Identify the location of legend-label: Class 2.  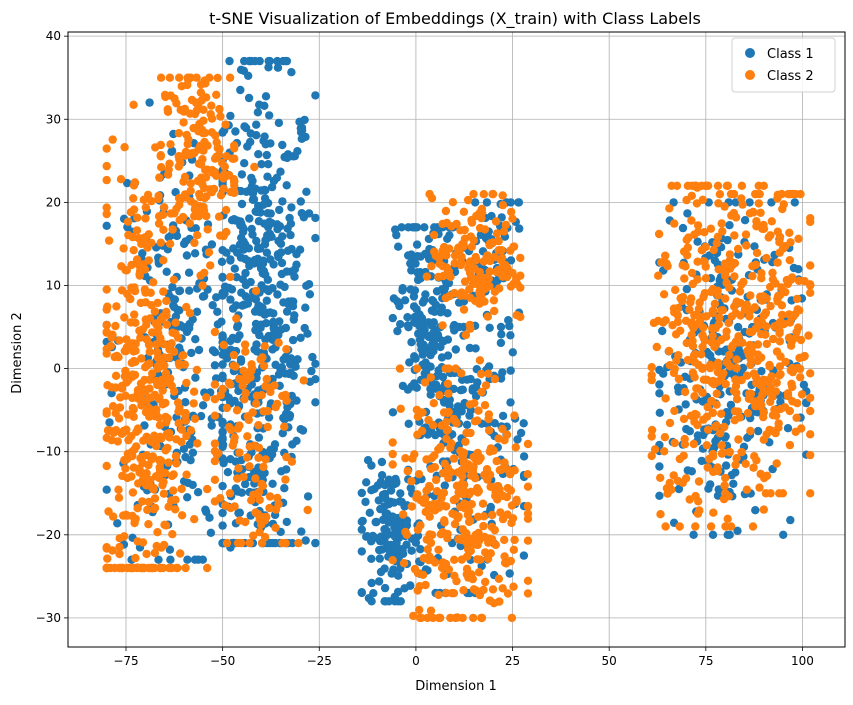
(790, 76).